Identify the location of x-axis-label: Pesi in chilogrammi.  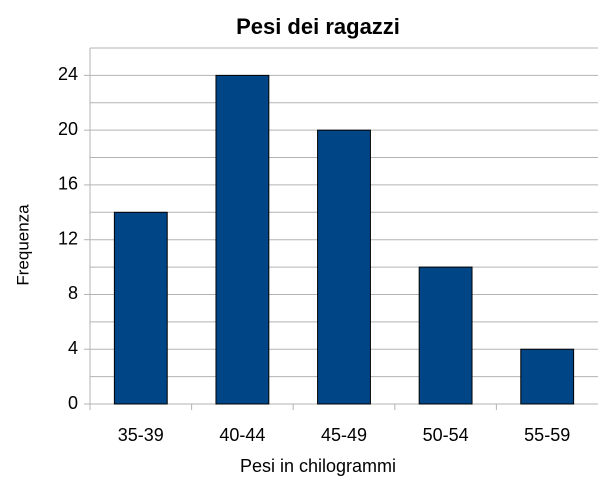
(318, 466).